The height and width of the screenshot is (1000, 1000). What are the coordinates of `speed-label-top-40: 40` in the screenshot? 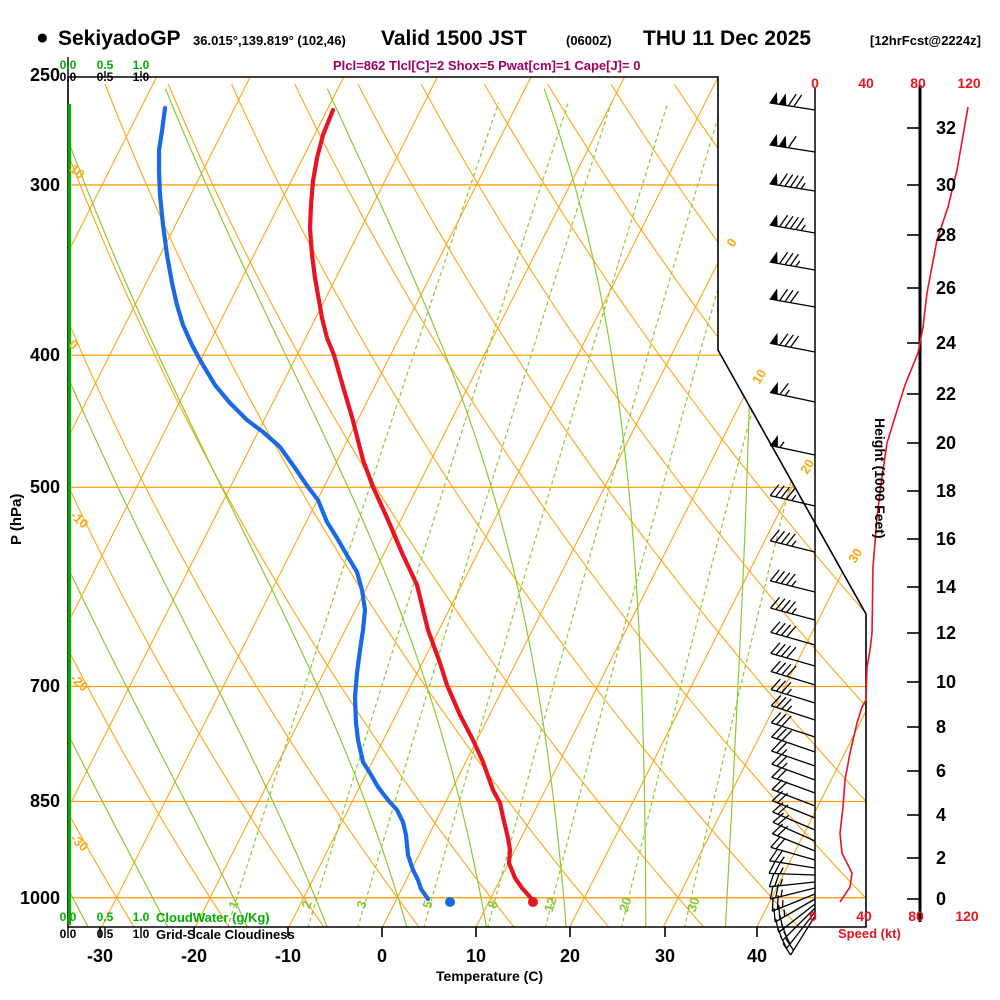 It's located at (866, 83).